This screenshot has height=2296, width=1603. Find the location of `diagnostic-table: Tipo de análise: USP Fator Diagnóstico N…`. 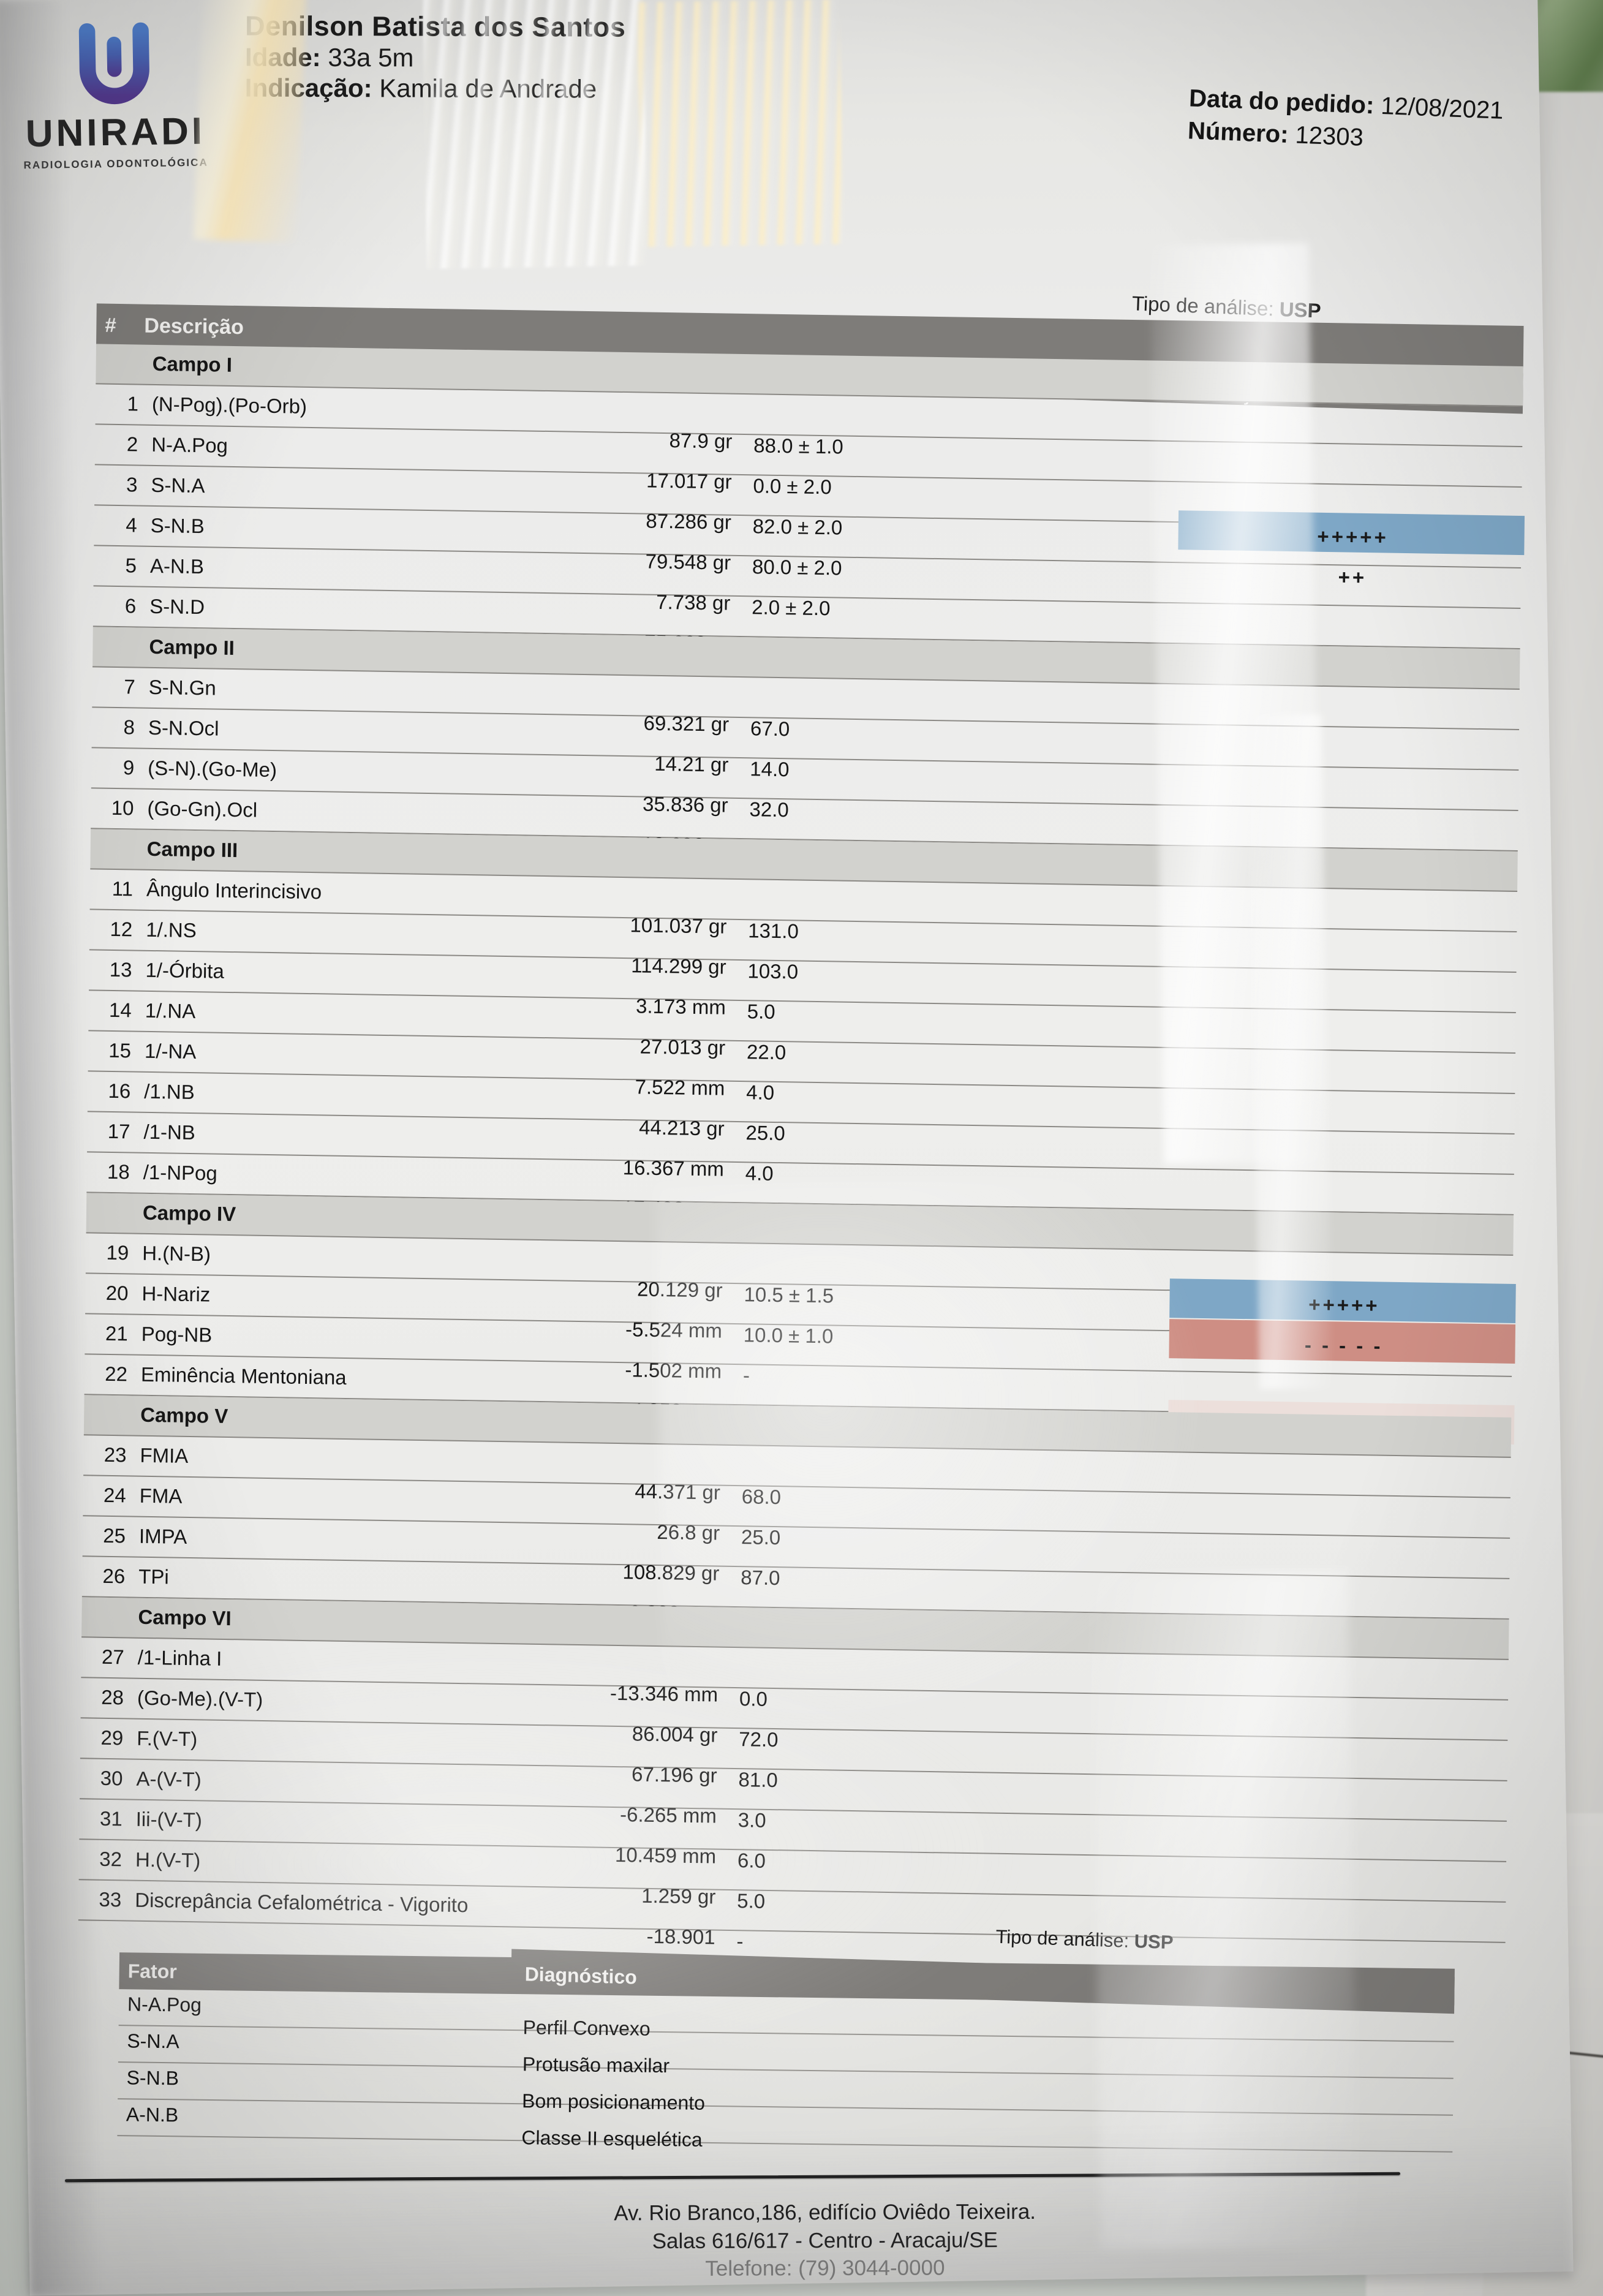

diagnostic-table: Tipo de análise: USP Fator Diagnóstico N… is located at coordinates (786, 2039).